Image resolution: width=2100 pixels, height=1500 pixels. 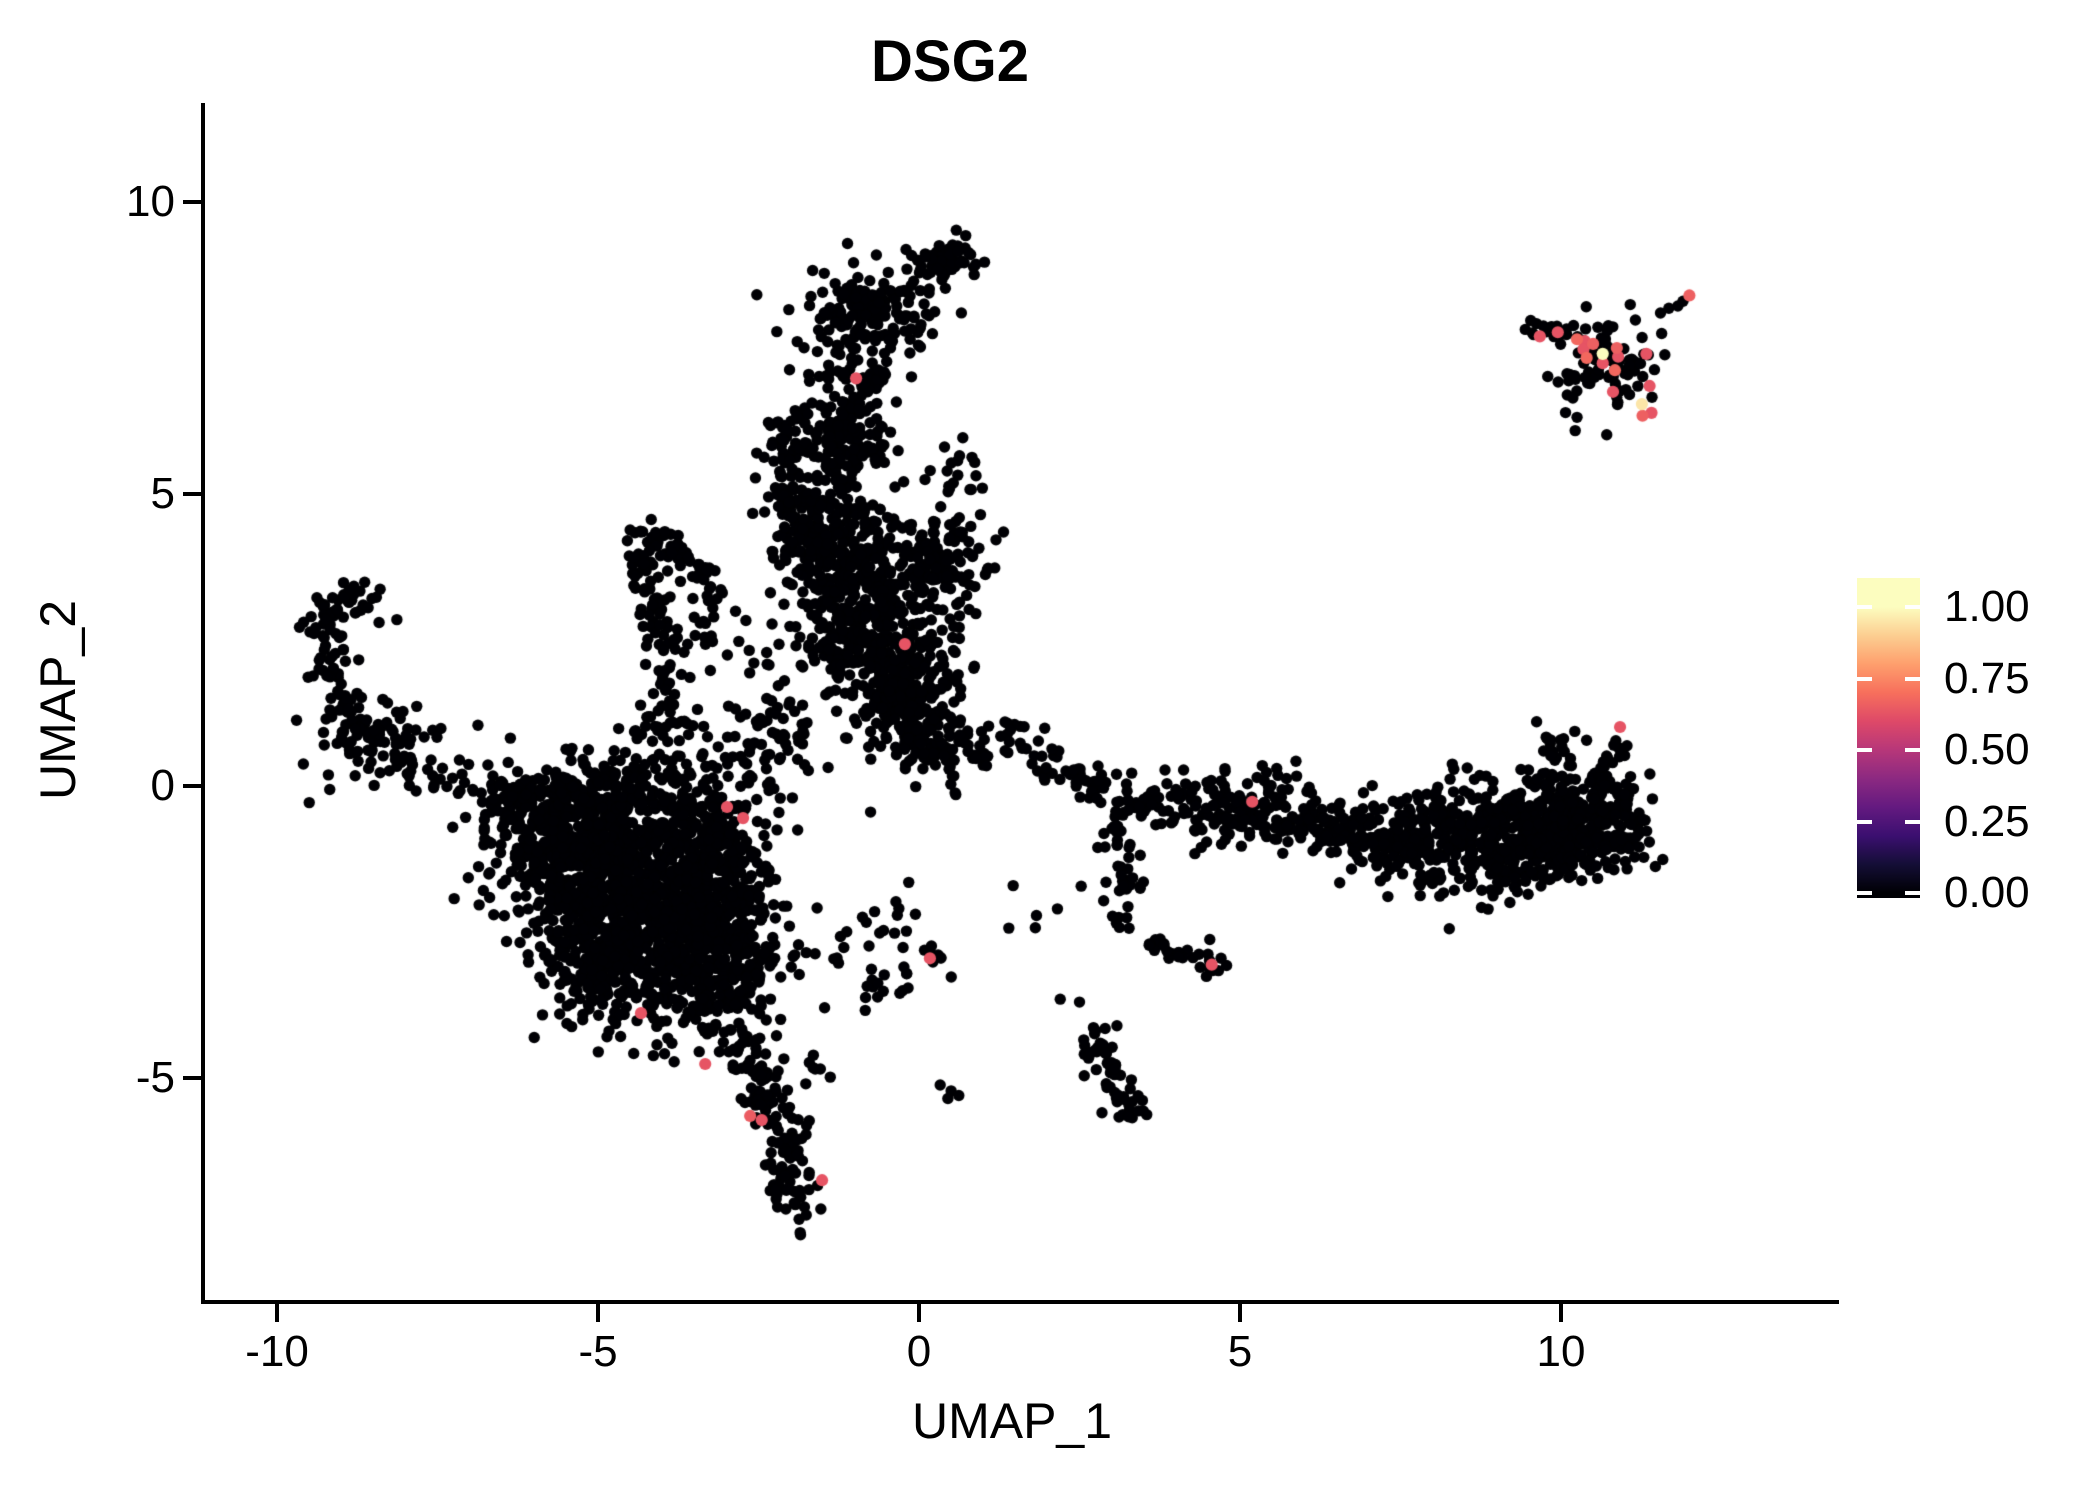 What do you see at coordinates (1240, 1351) in the screenshot?
I see `x-tick-label-5: 5` at bounding box center [1240, 1351].